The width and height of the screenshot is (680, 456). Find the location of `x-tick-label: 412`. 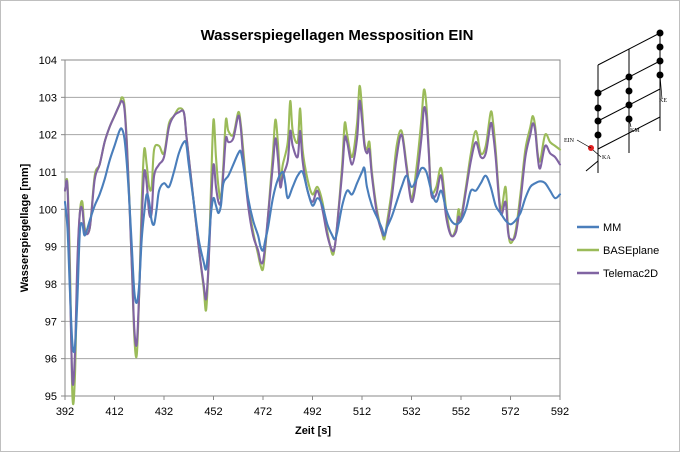

x-tick-label: 412 is located at coordinates (114, 412).